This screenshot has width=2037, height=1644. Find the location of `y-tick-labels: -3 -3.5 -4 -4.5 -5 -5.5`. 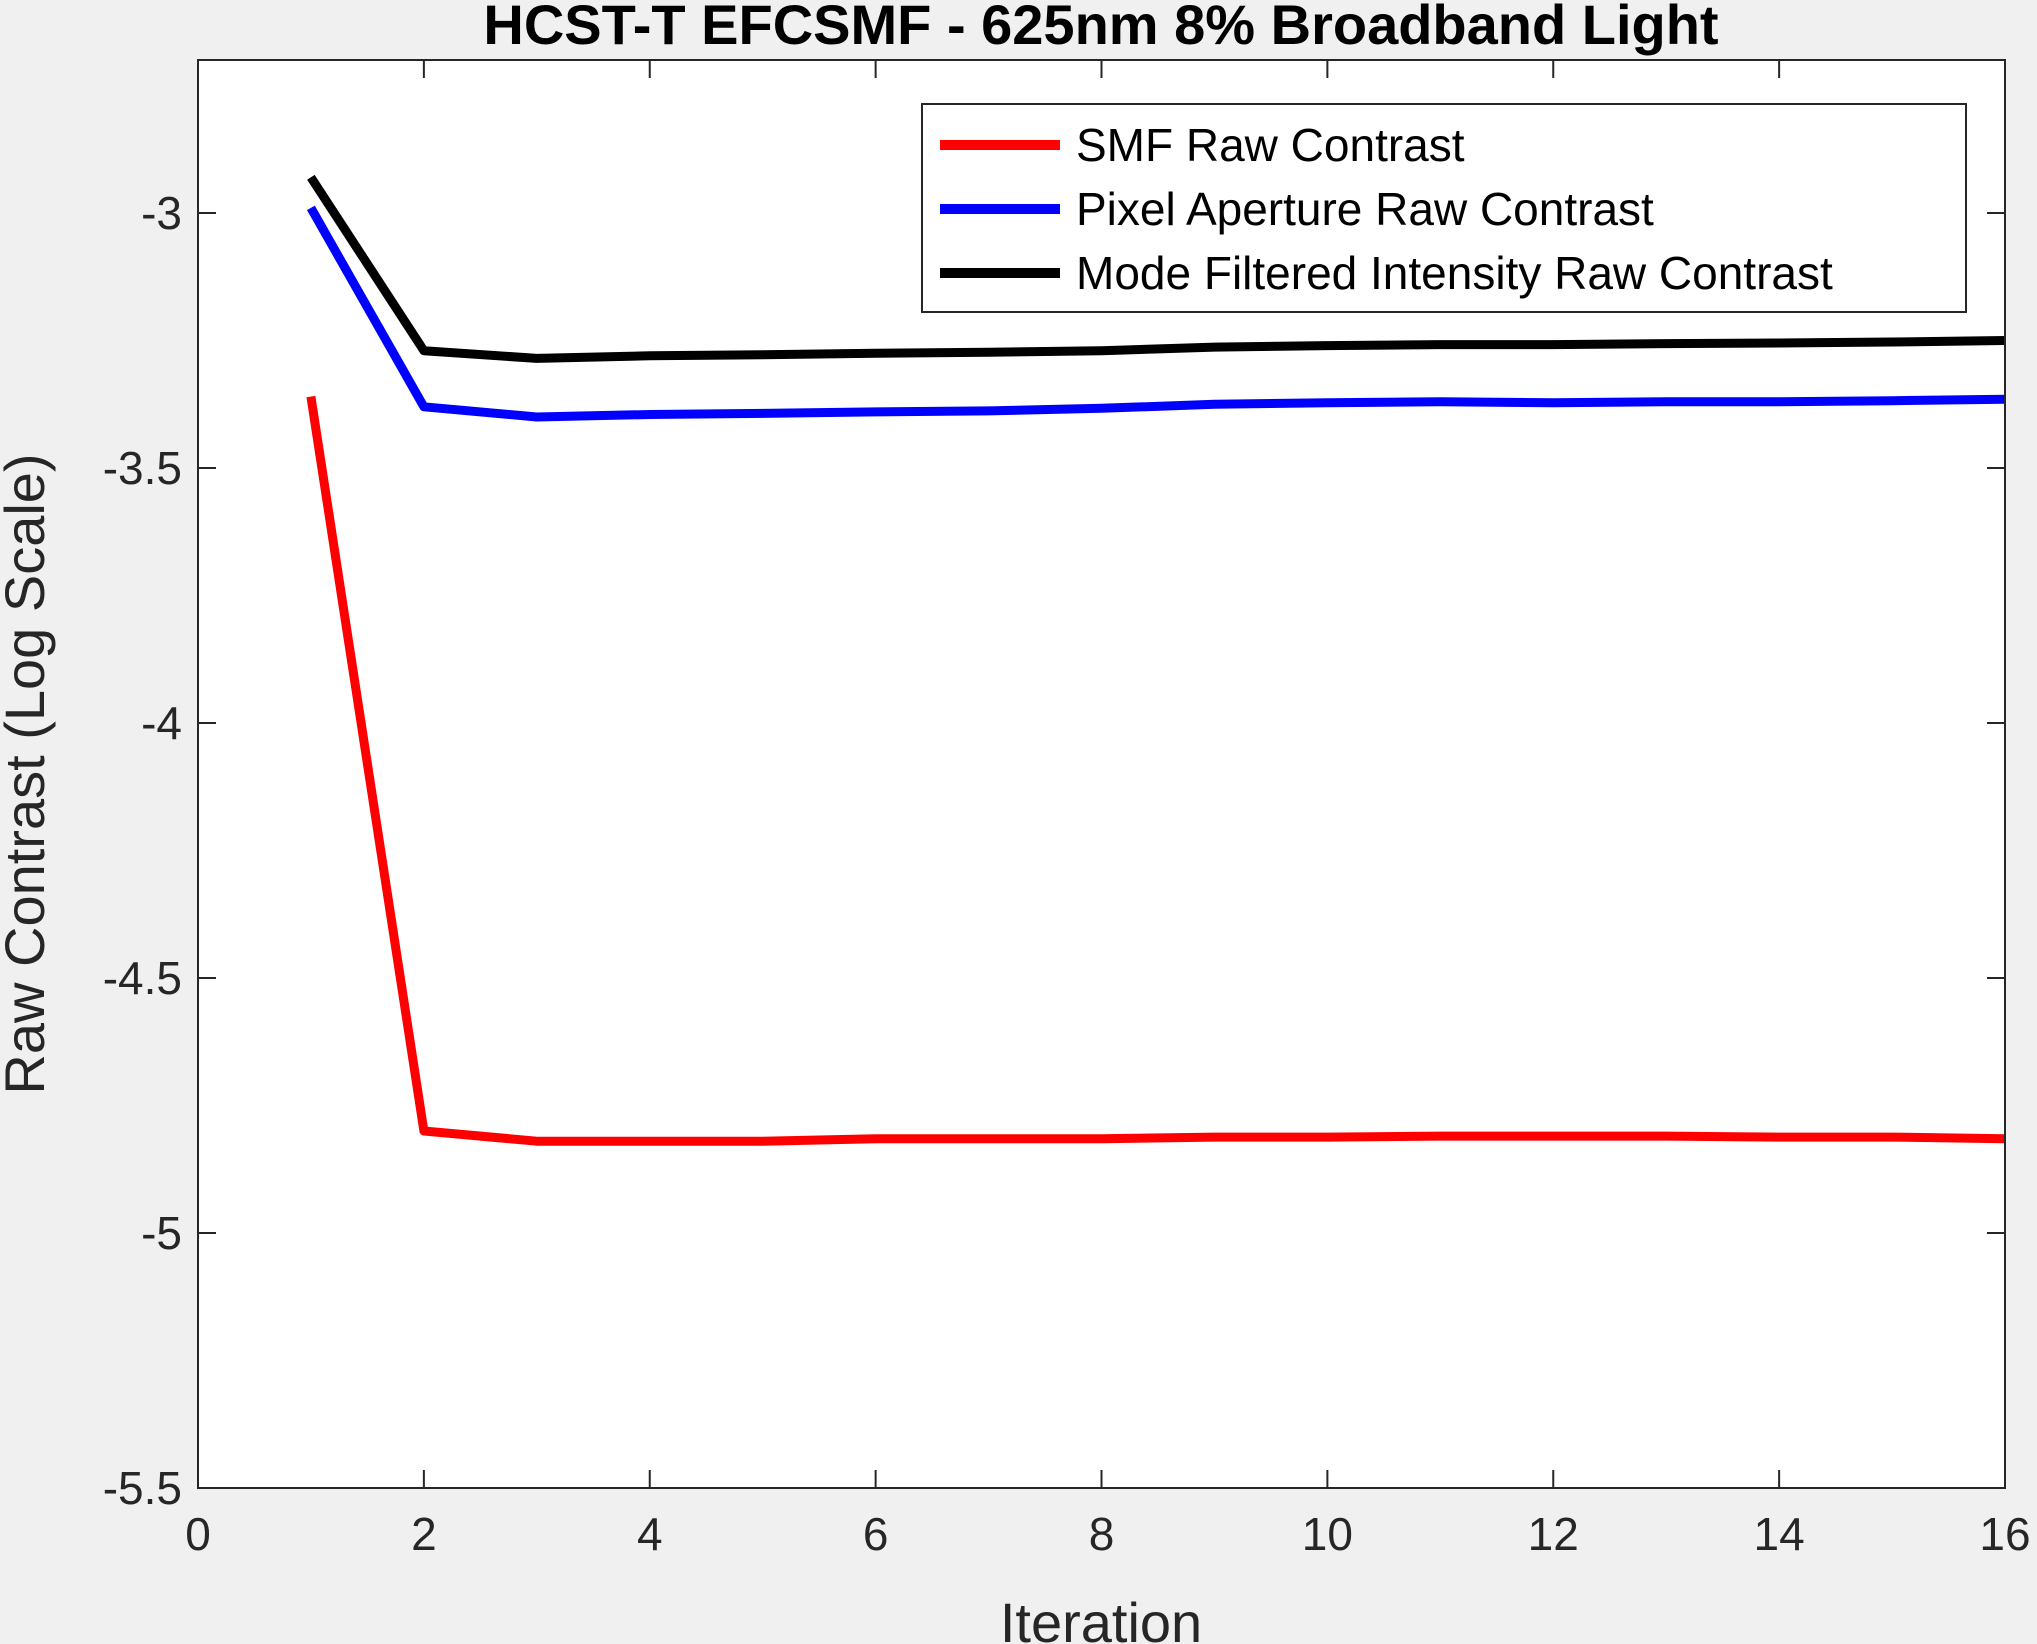

y-tick-labels: -3 -3.5 -4 -4.5 -5 -5.5 is located at coordinates (142, 850).